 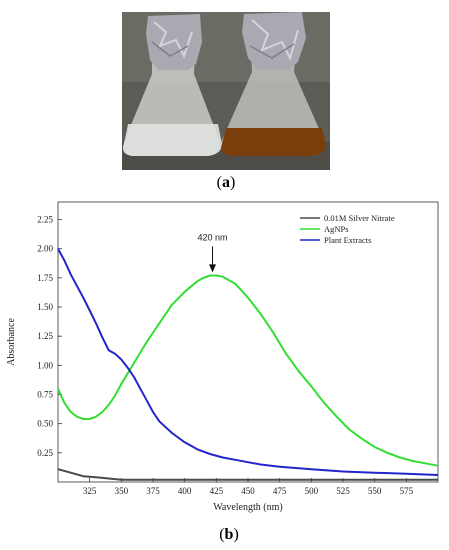 What do you see at coordinates (280, 491) in the screenshot?
I see `x-tick-label: 475` at bounding box center [280, 491].